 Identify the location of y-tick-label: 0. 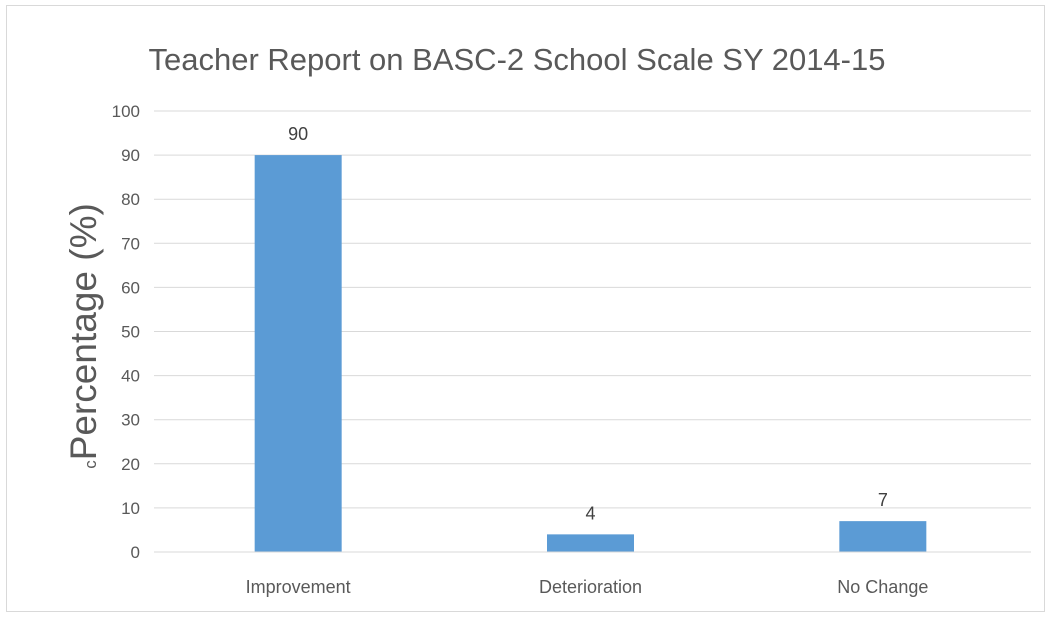
(135, 552).